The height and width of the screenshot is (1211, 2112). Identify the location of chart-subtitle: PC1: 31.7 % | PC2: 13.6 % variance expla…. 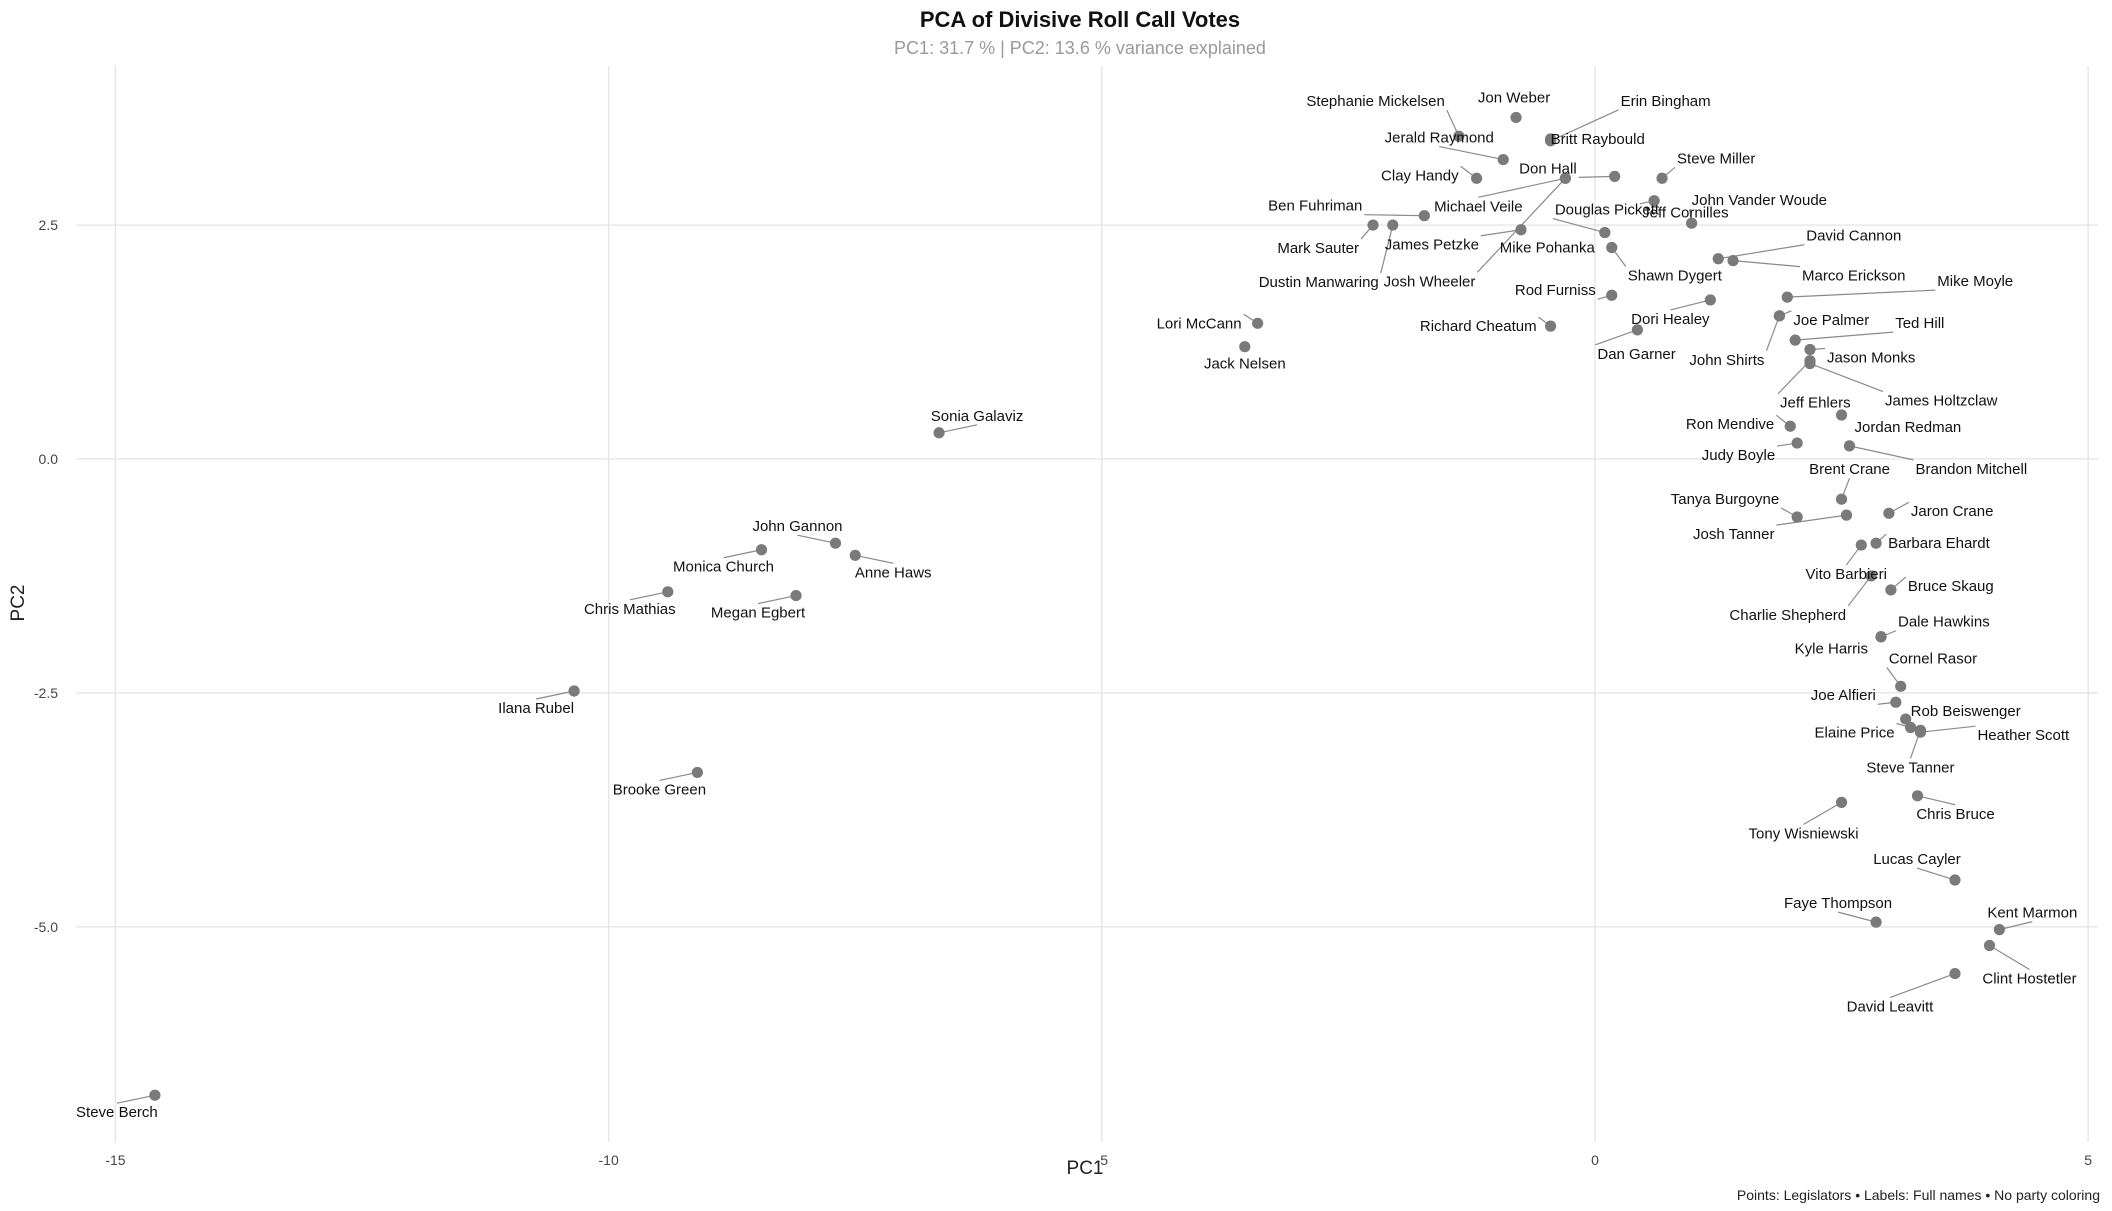
(1080, 48).